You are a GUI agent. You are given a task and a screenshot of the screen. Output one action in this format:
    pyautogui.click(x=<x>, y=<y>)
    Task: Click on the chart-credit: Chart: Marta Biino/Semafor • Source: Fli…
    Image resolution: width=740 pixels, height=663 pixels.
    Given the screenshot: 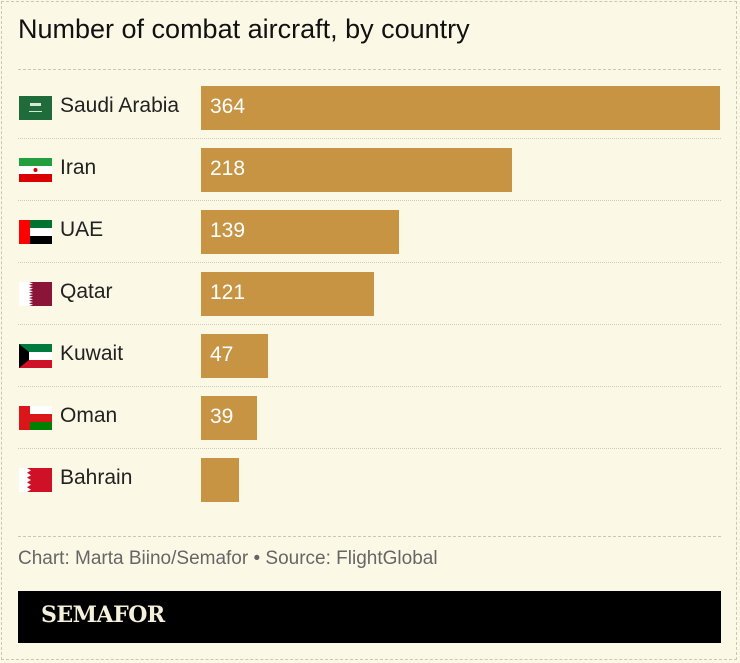 What is the action you would take?
    pyautogui.click(x=228, y=558)
    